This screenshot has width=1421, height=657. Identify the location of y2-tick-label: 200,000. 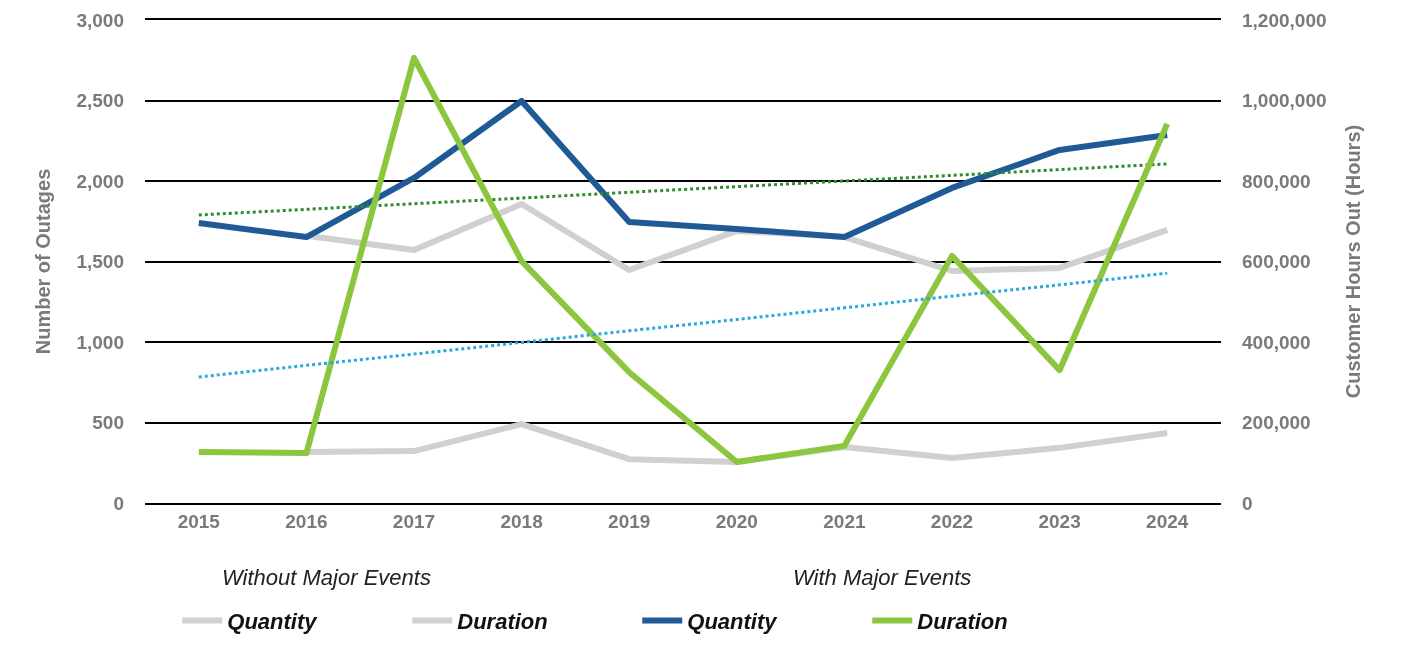
(1276, 423).